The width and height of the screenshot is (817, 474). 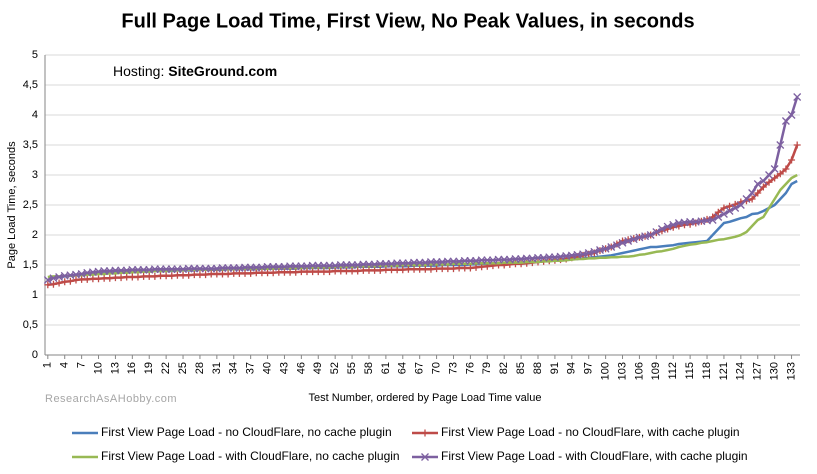 I want to click on x-tick-label: 40, so click(x=267, y=368).